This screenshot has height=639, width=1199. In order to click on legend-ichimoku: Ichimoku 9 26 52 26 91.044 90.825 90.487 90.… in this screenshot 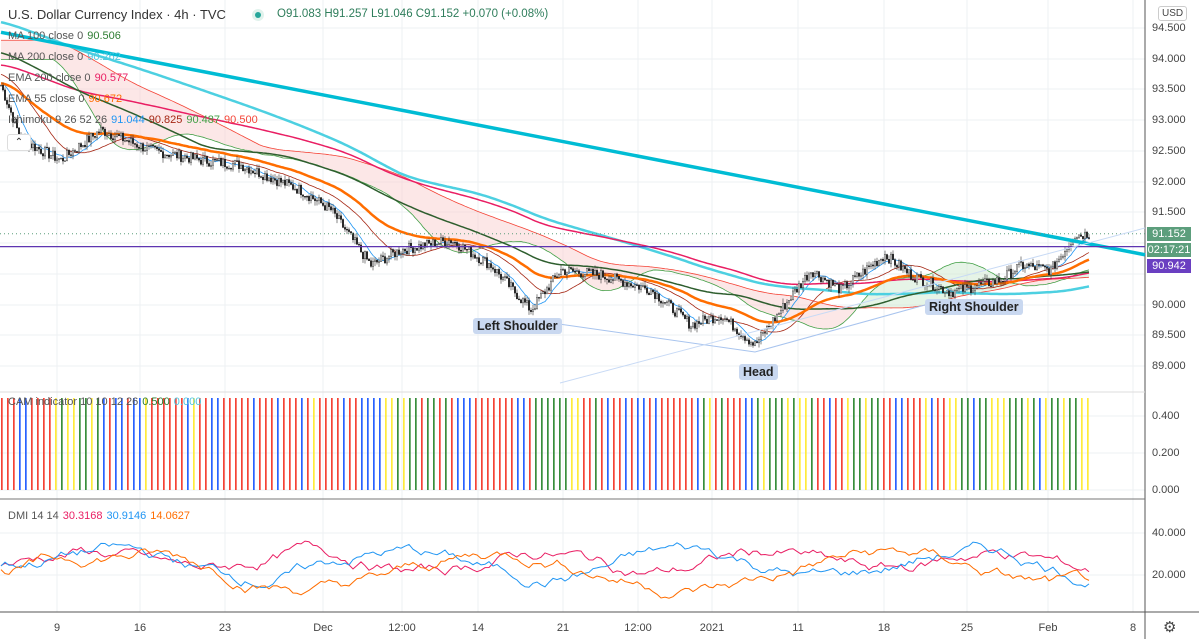, I will do `click(133, 120)`.